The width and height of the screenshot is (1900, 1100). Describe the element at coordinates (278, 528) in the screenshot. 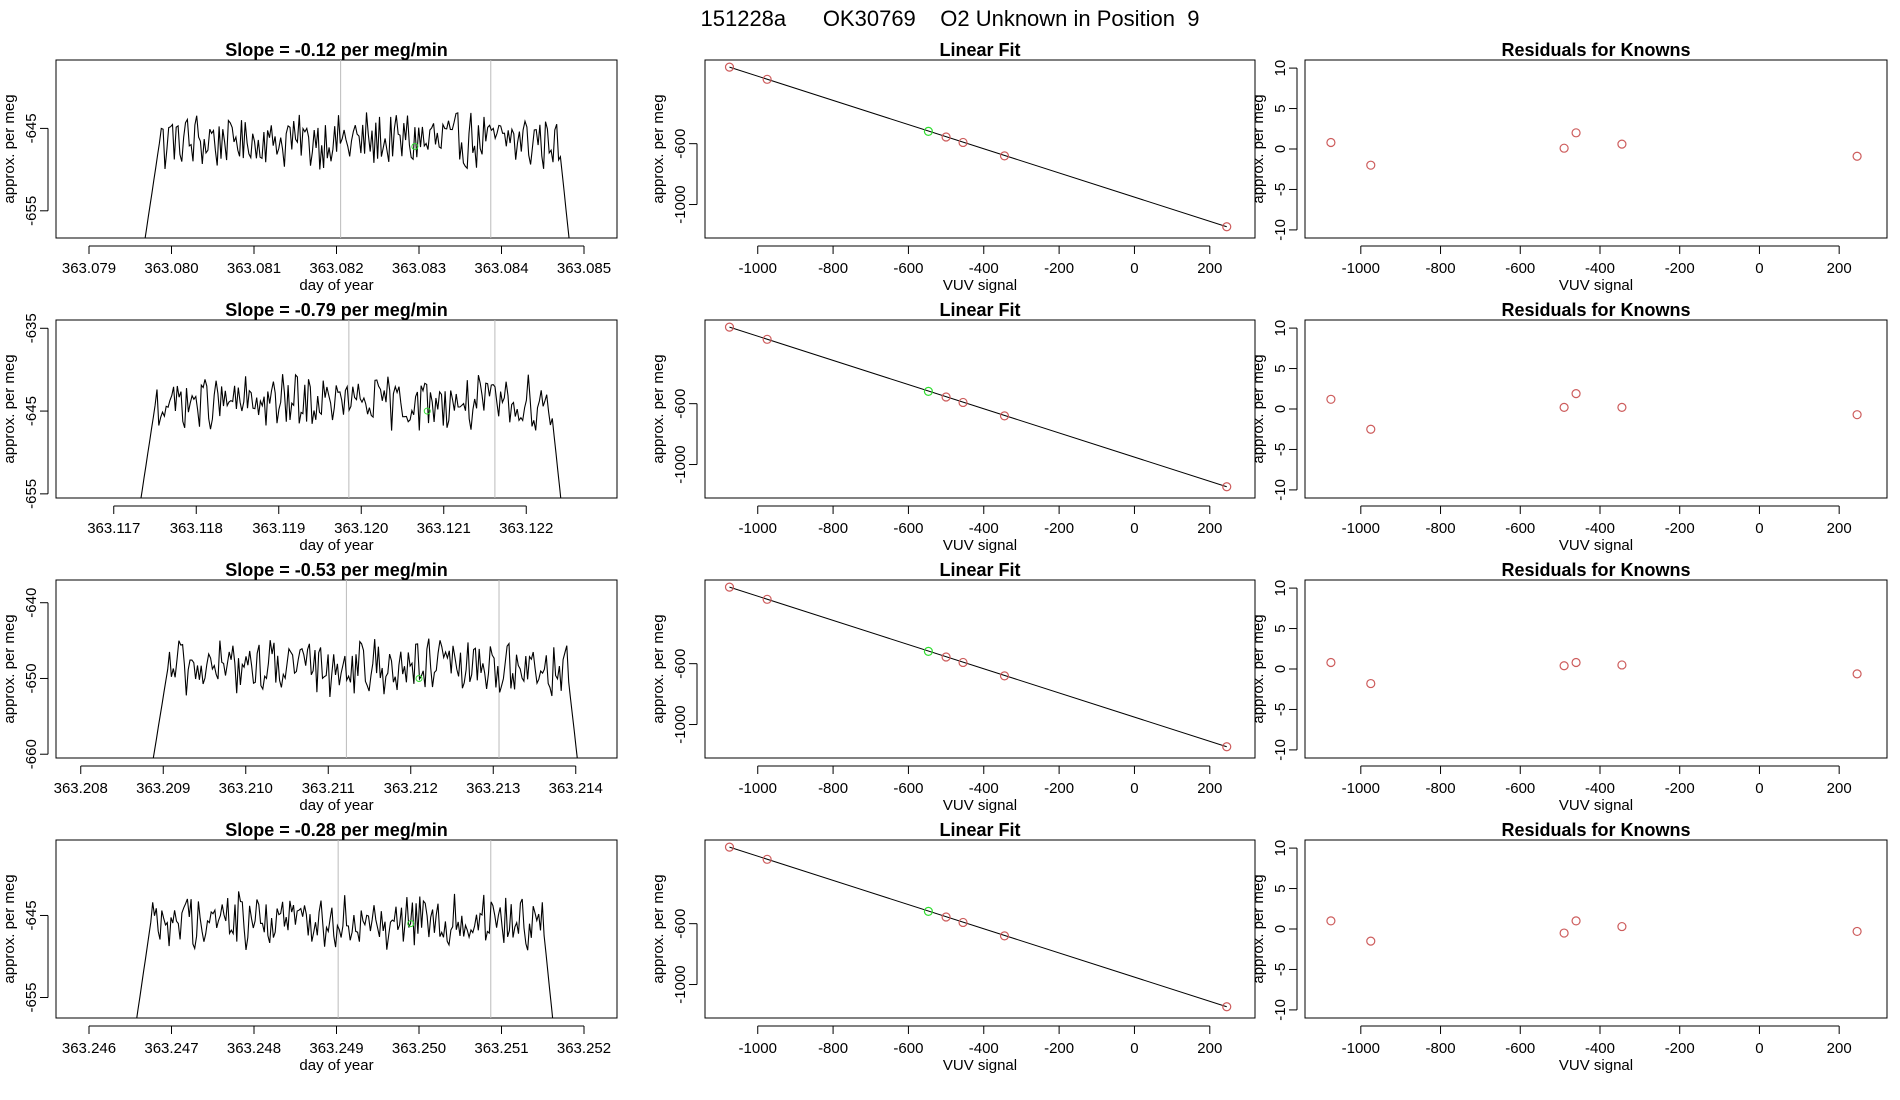

I see `x-tick-label: 363.119` at that location.